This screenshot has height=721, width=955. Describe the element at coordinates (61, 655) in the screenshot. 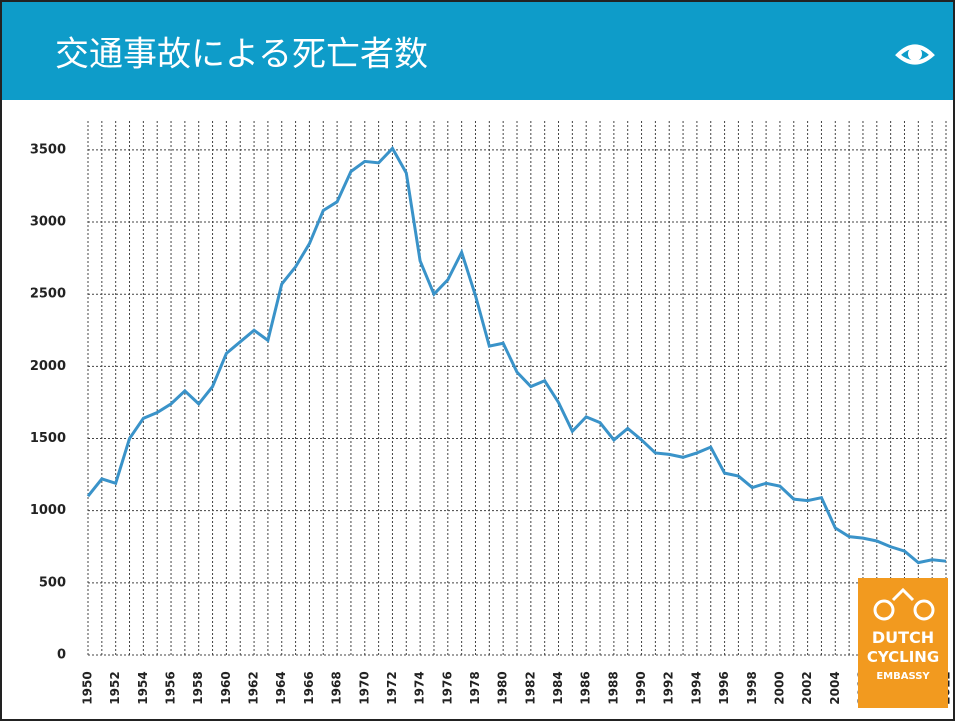

I see `y-tick-label: 0` at that location.